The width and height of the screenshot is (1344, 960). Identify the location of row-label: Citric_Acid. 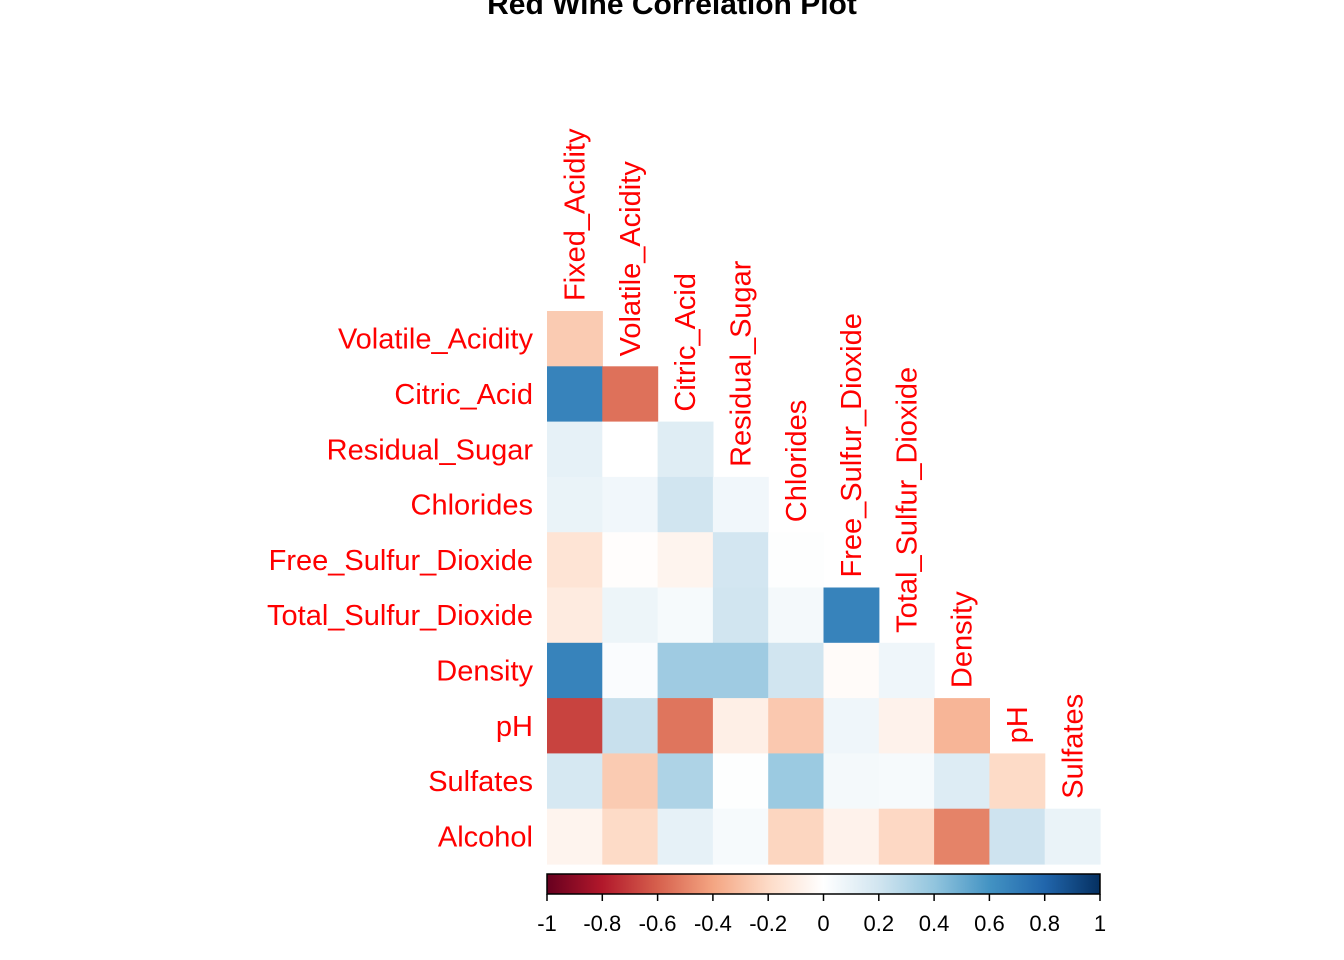
(463, 395).